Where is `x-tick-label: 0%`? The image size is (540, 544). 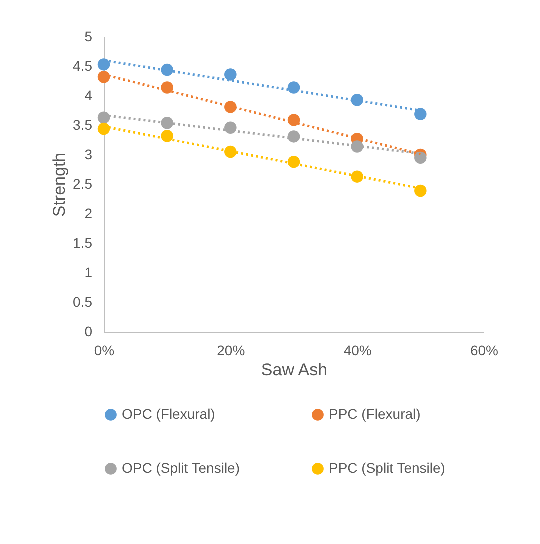 x-tick-label: 0% is located at coordinates (104, 350).